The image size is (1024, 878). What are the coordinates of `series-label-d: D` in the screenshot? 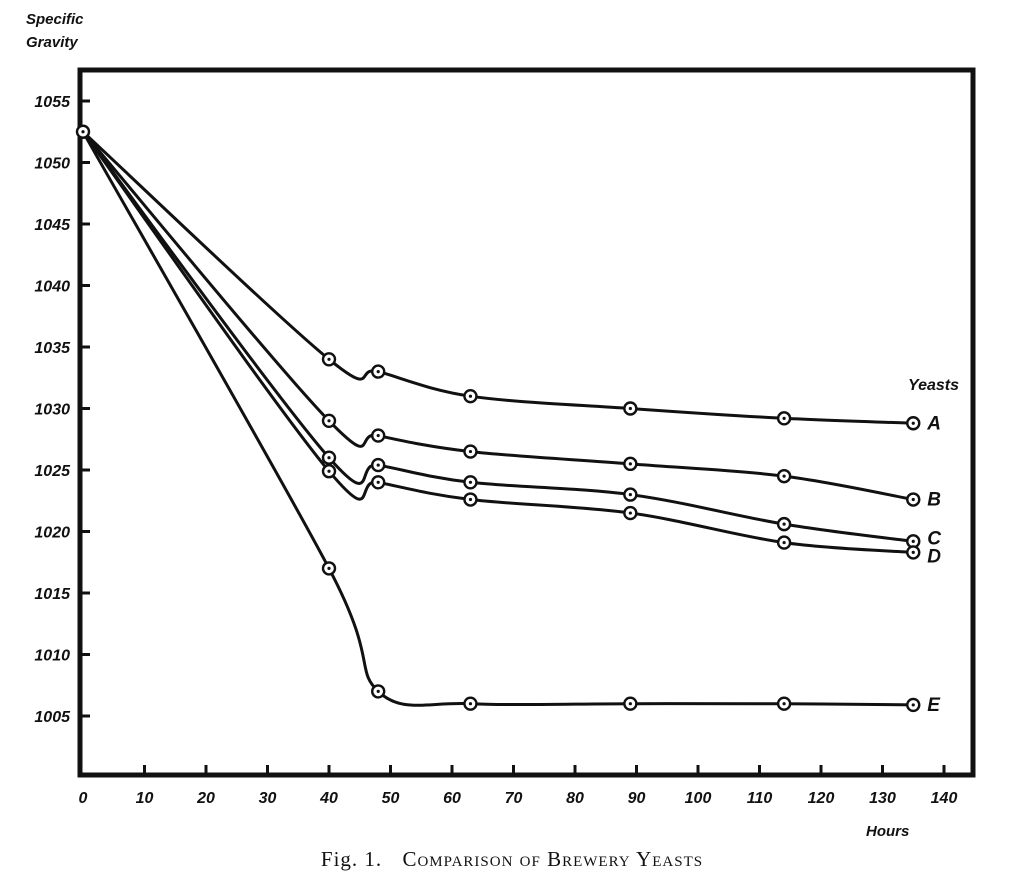 It's located at (934, 556).